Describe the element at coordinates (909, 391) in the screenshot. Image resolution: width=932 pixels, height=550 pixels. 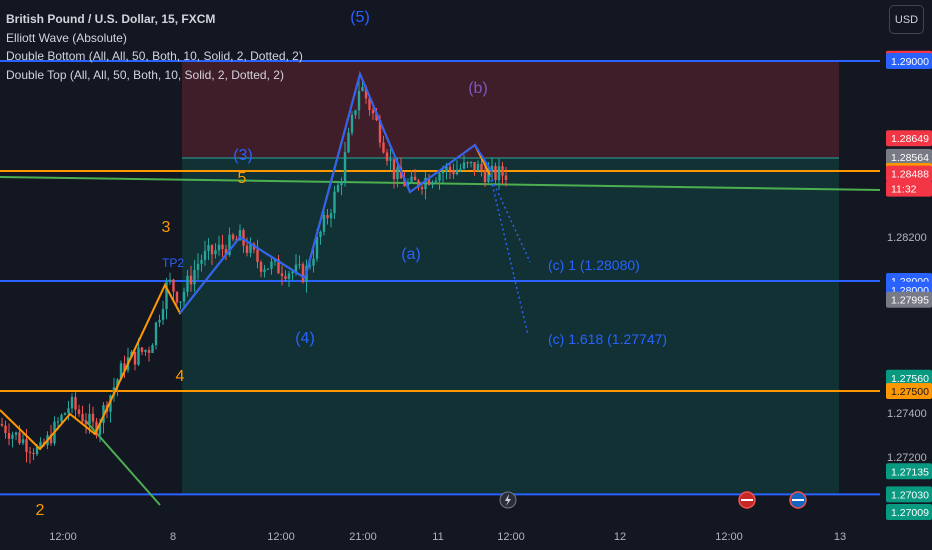
I see `price-label-11: 1.27500` at that location.